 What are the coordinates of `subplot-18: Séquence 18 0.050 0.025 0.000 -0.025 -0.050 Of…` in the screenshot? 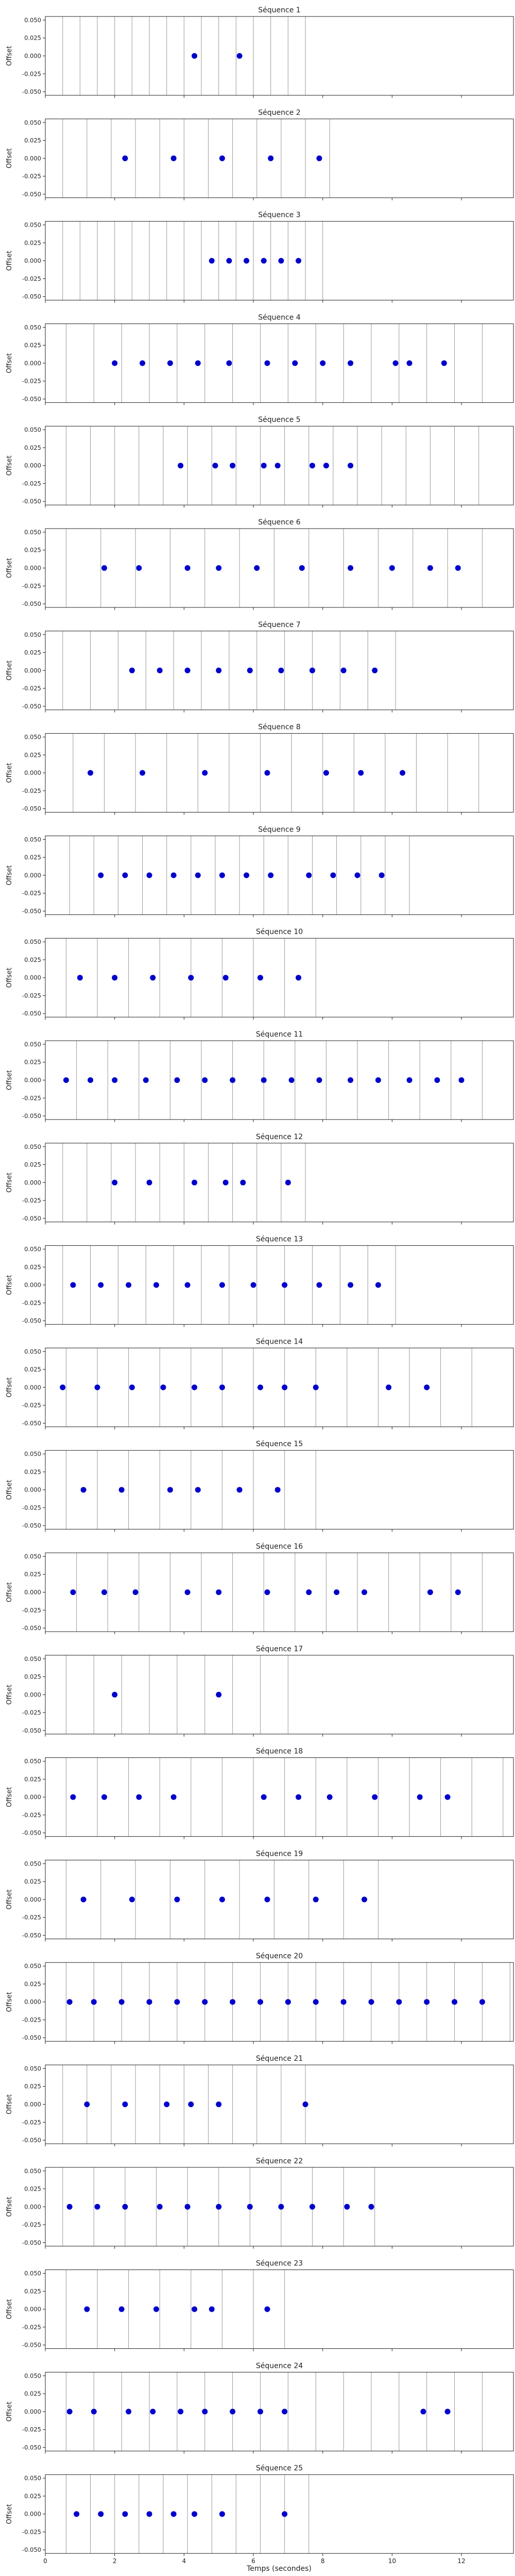 It's located at (260, 1793).